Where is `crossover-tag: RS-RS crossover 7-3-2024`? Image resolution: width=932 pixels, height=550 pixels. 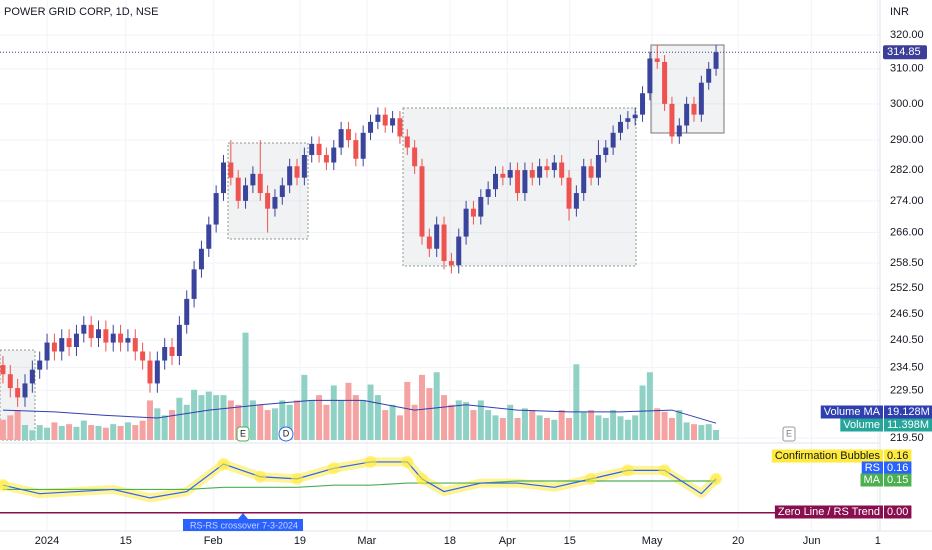
crossover-tag: RS-RS crossover 7-3-2024 is located at coordinates (243, 522).